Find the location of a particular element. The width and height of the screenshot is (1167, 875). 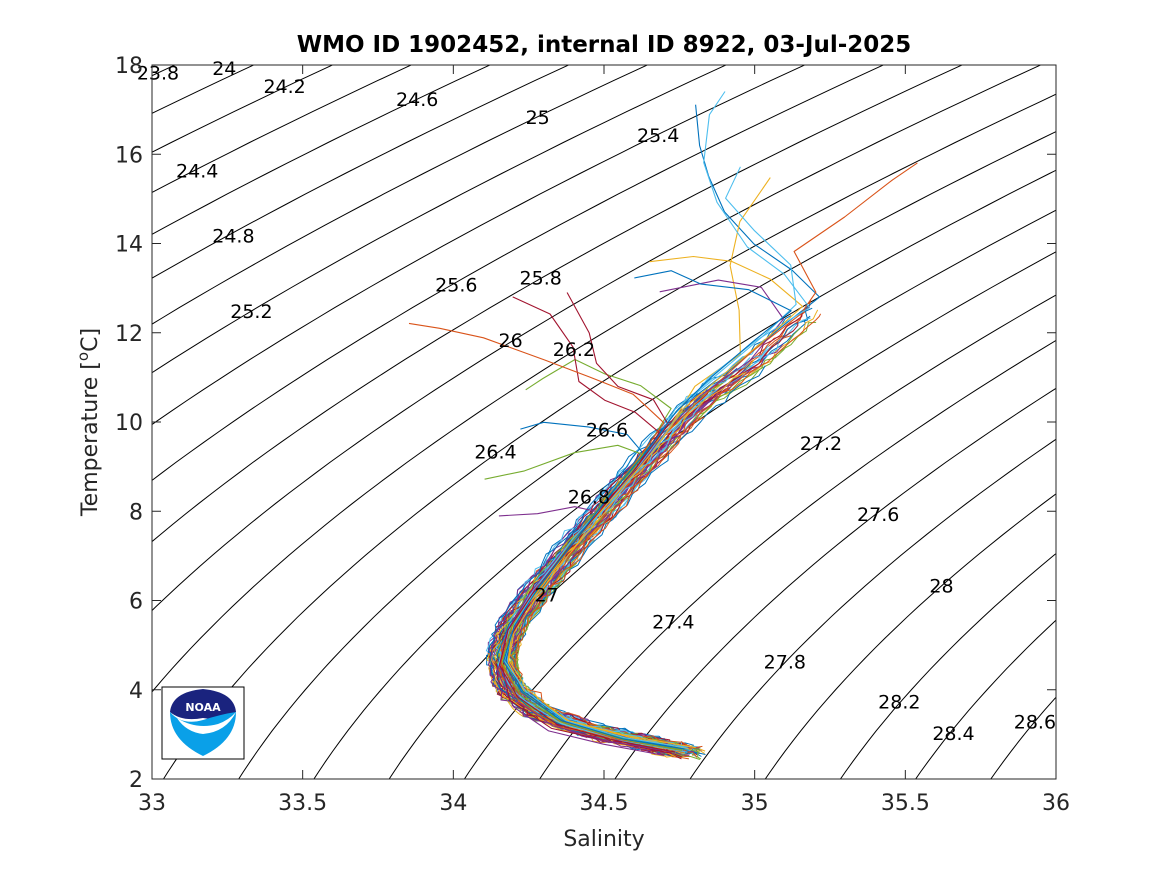

x-axis-label: Salinity is located at coordinates (603, 839).